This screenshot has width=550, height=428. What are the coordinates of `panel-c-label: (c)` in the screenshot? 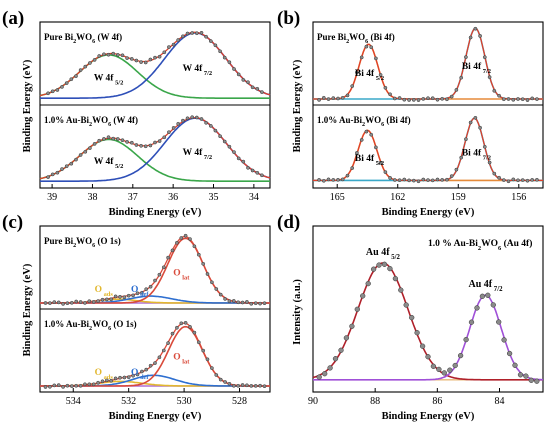 It's located at (12, 222).